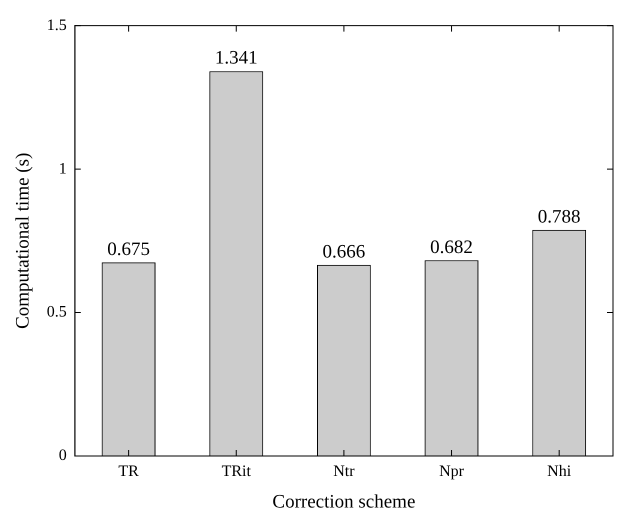 The width and height of the screenshot is (627, 526). I want to click on y-tick-label: 0, so click(62, 455).